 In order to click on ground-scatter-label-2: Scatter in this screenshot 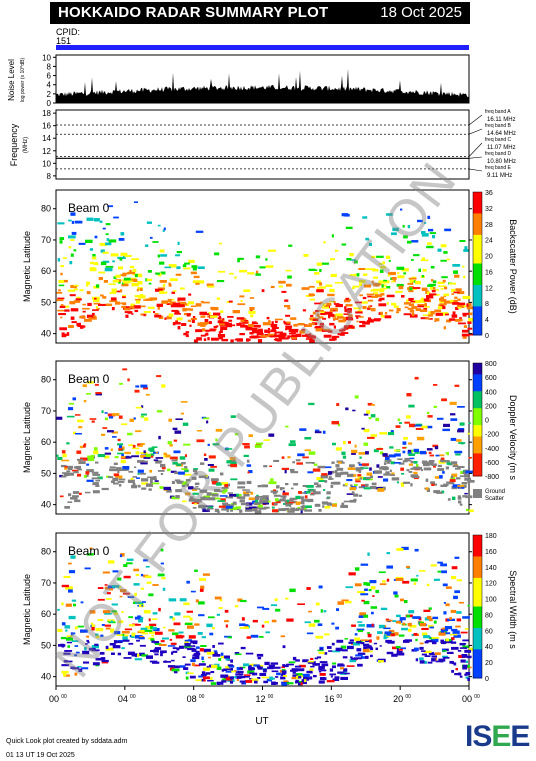, I will do `click(494, 499)`.